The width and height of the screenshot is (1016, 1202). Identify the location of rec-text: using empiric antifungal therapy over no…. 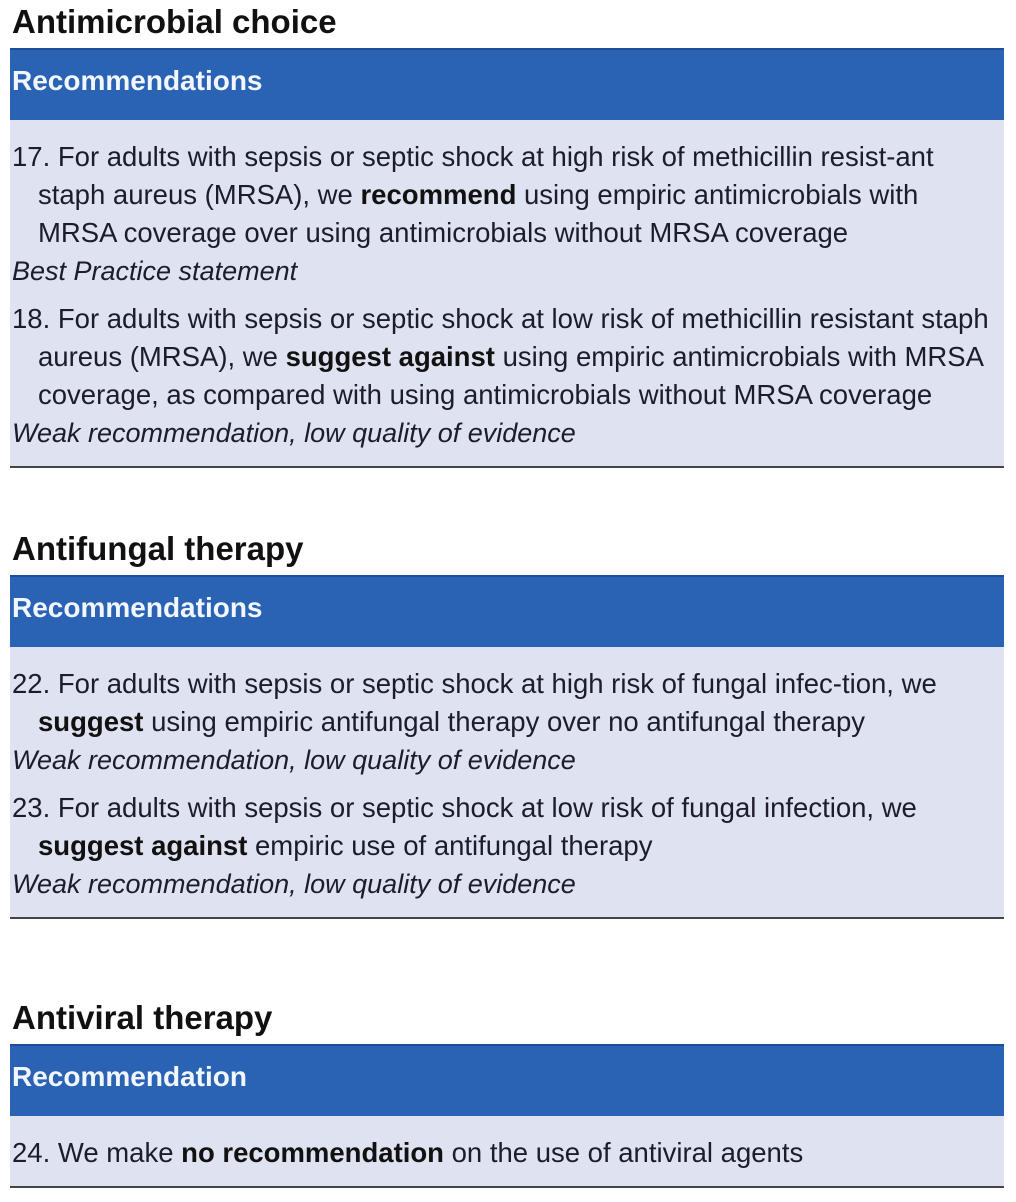
(504, 721).